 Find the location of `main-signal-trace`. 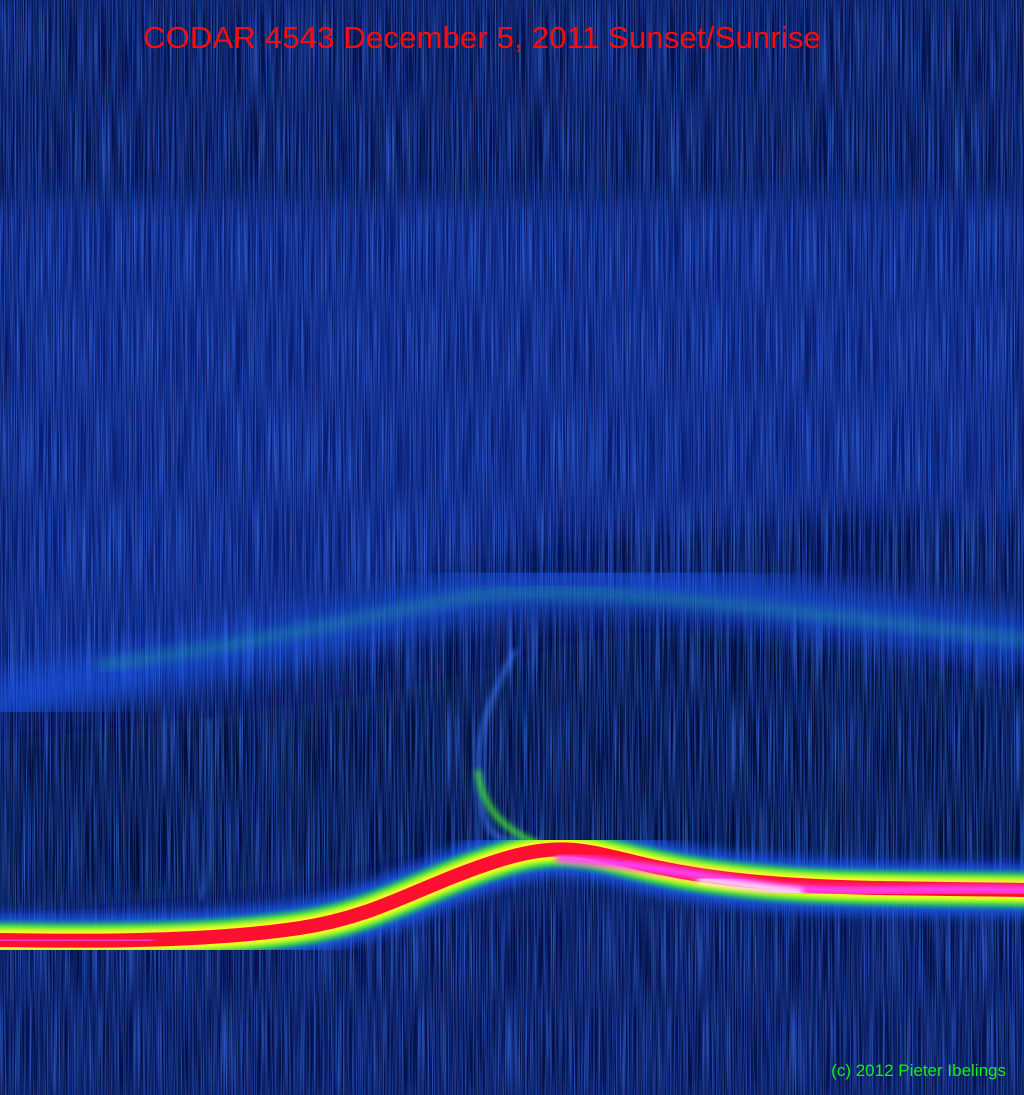

main-signal-trace is located at coordinates (512, 895).